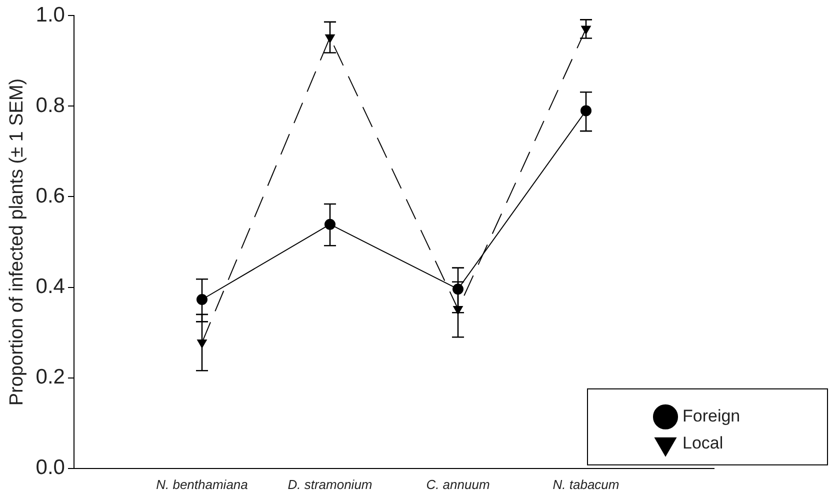  I want to click on y-tick-label: 0.4, so click(51, 286).